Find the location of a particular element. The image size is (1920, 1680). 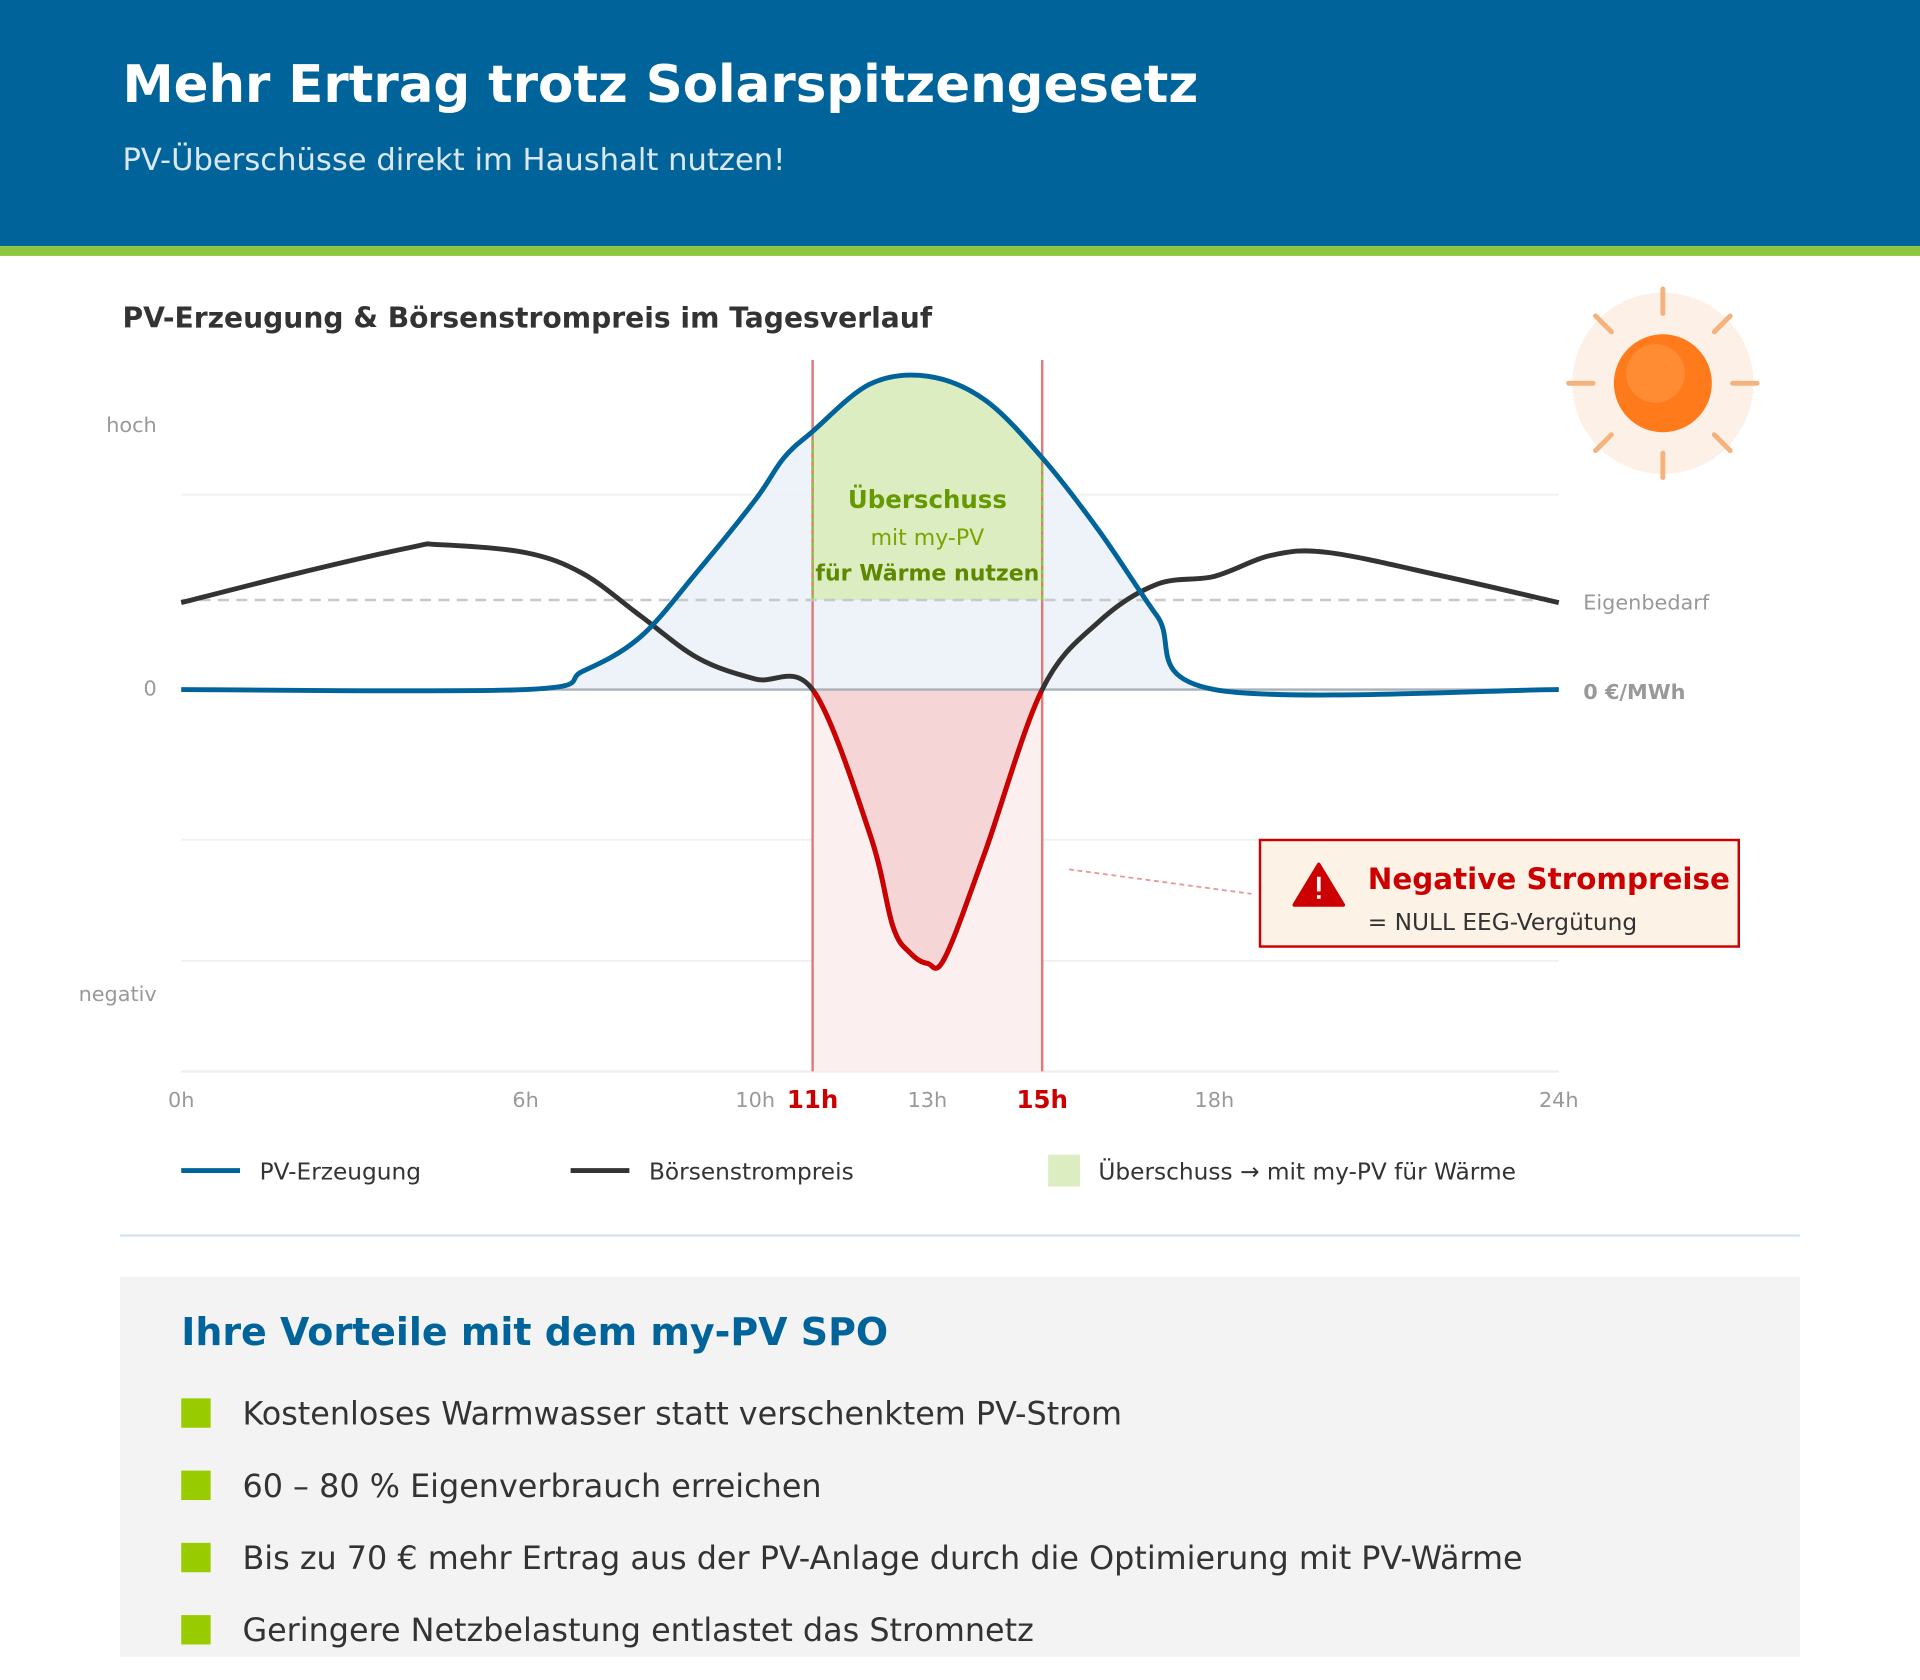

warning-icon-dot is located at coordinates (1318, 897).